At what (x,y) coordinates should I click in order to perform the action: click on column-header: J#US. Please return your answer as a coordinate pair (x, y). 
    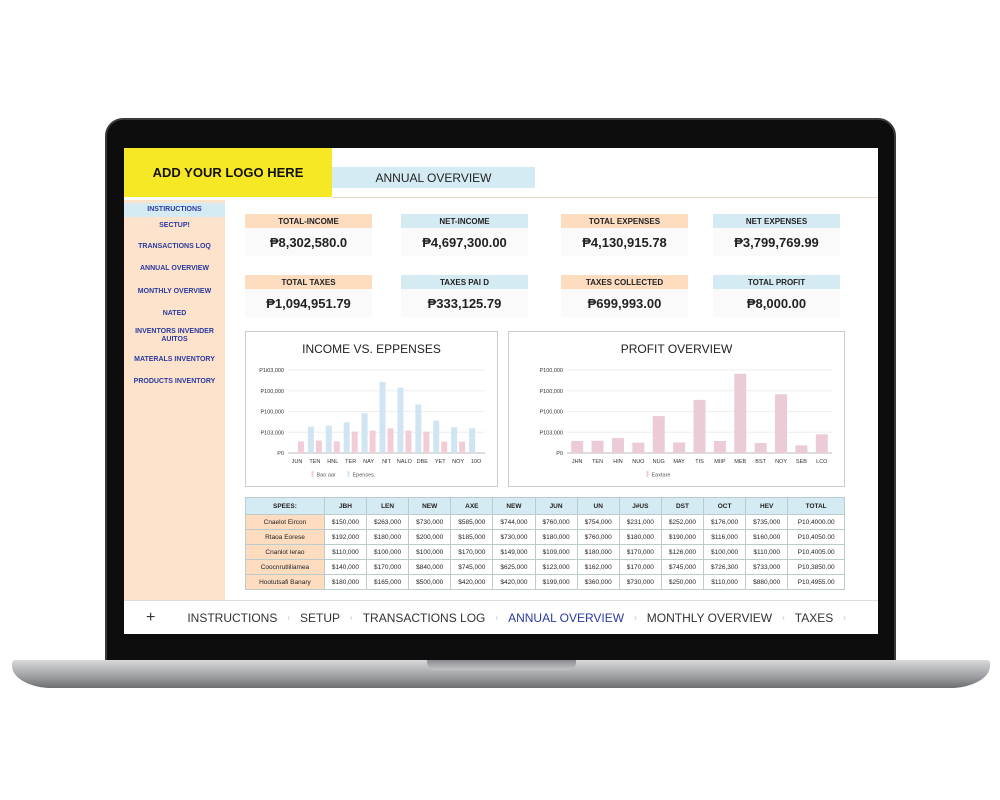
    Looking at the image, I should click on (640, 506).